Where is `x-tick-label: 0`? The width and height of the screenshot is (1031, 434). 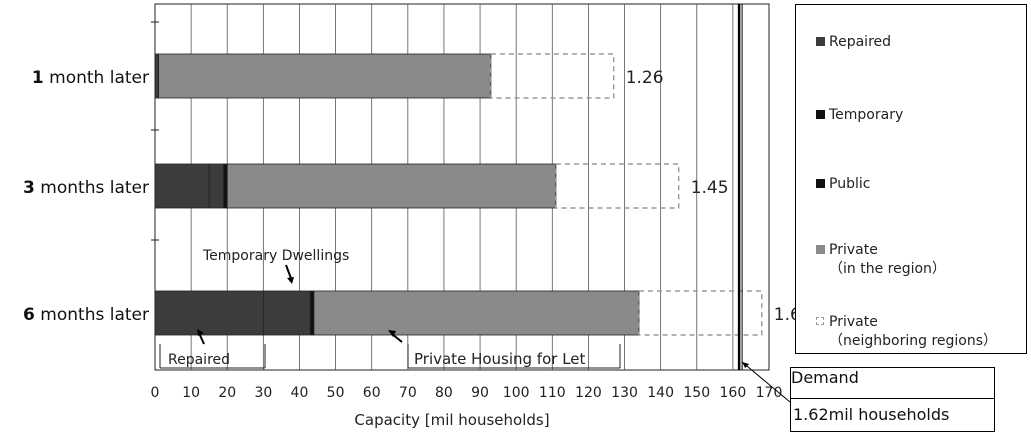
x-tick-label: 0 is located at coordinates (155, 393).